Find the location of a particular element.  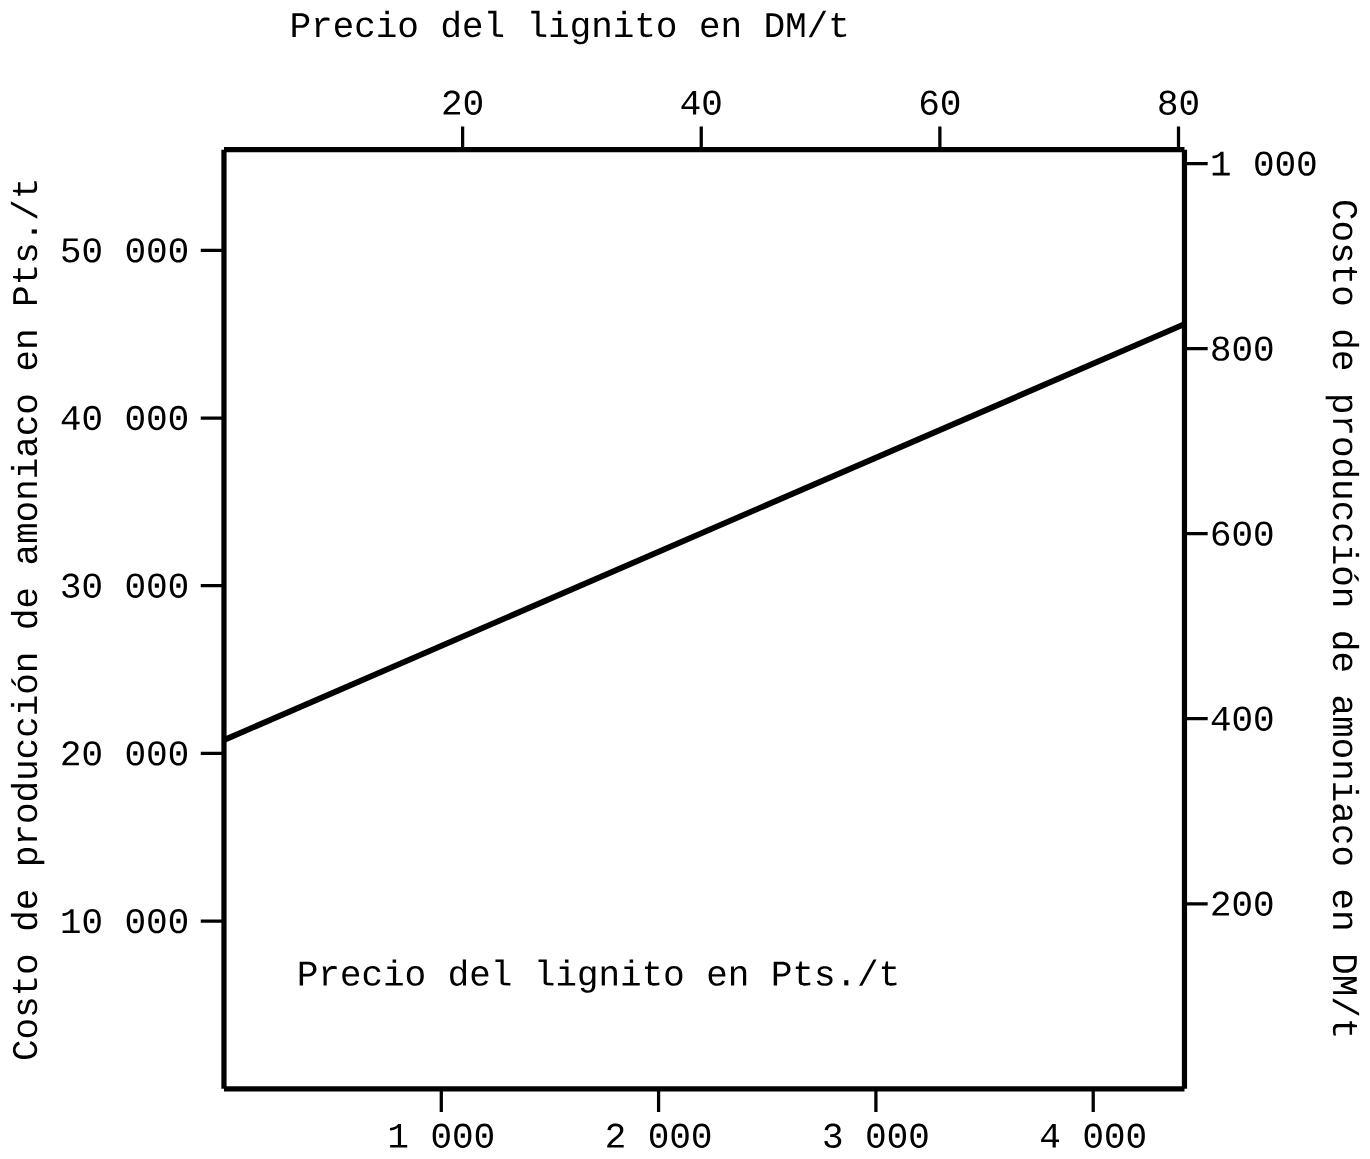

y2-tick-label: 800 is located at coordinates (1242, 348).